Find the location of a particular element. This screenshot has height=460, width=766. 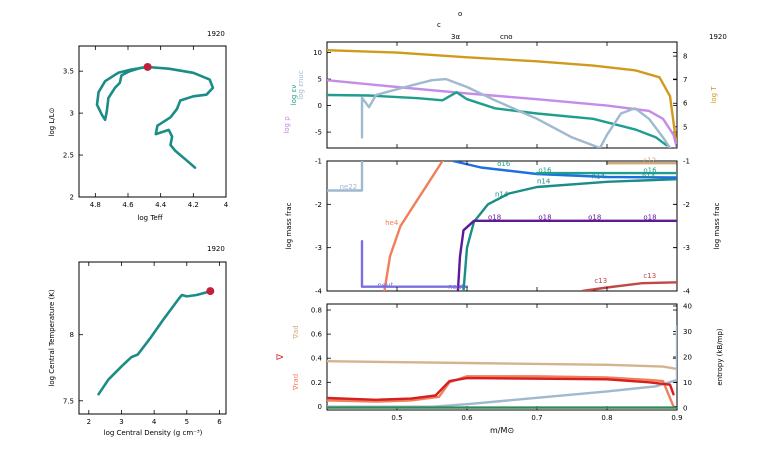

bot-ylabel-nabla-ad: ∇ad is located at coordinates (296, 332).